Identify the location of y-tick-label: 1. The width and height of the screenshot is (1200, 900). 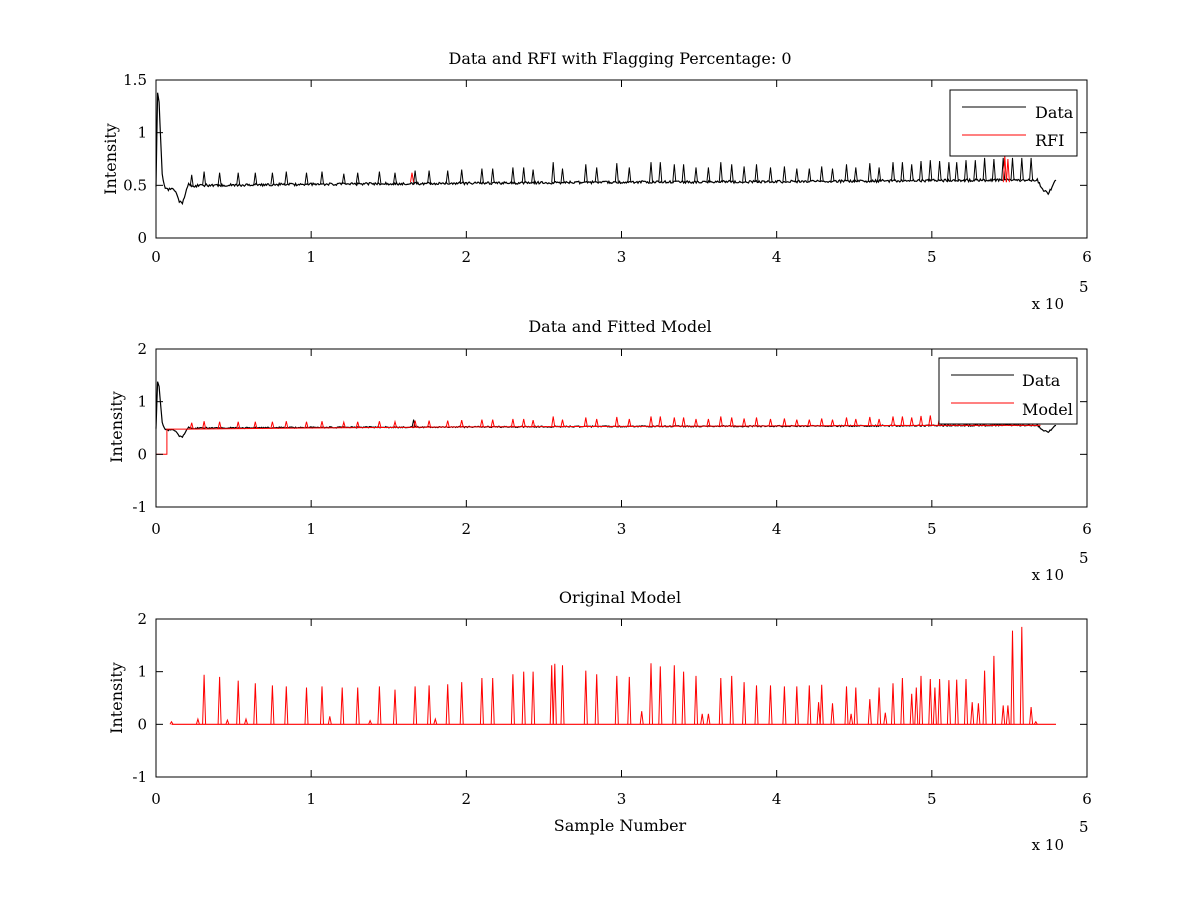
(142, 402).